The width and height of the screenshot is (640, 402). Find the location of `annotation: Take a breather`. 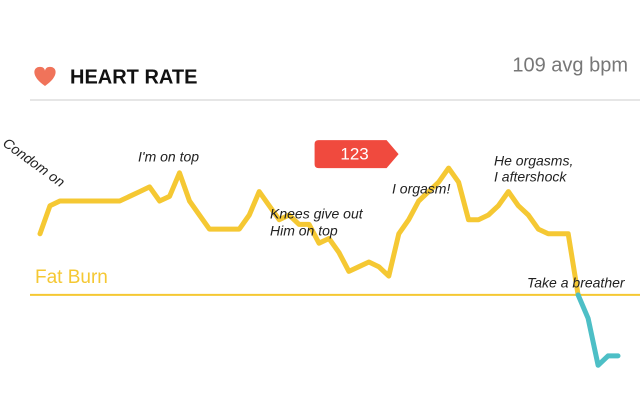

annotation: Take a breather is located at coordinates (576, 283).